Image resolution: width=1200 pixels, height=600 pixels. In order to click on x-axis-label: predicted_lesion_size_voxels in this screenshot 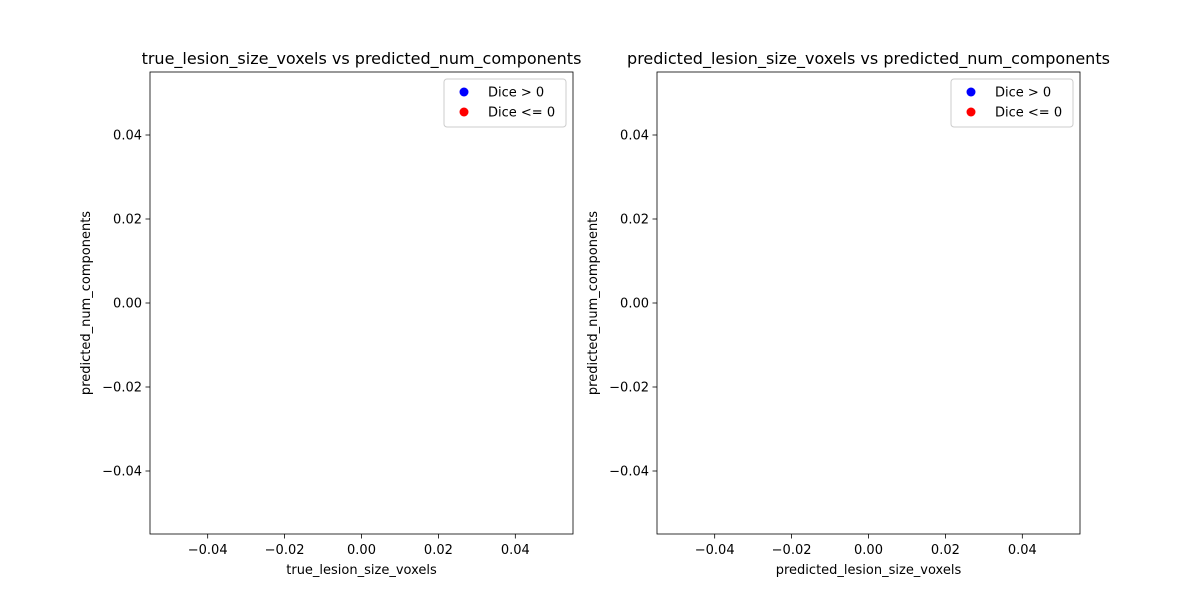, I will do `click(869, 570)`.